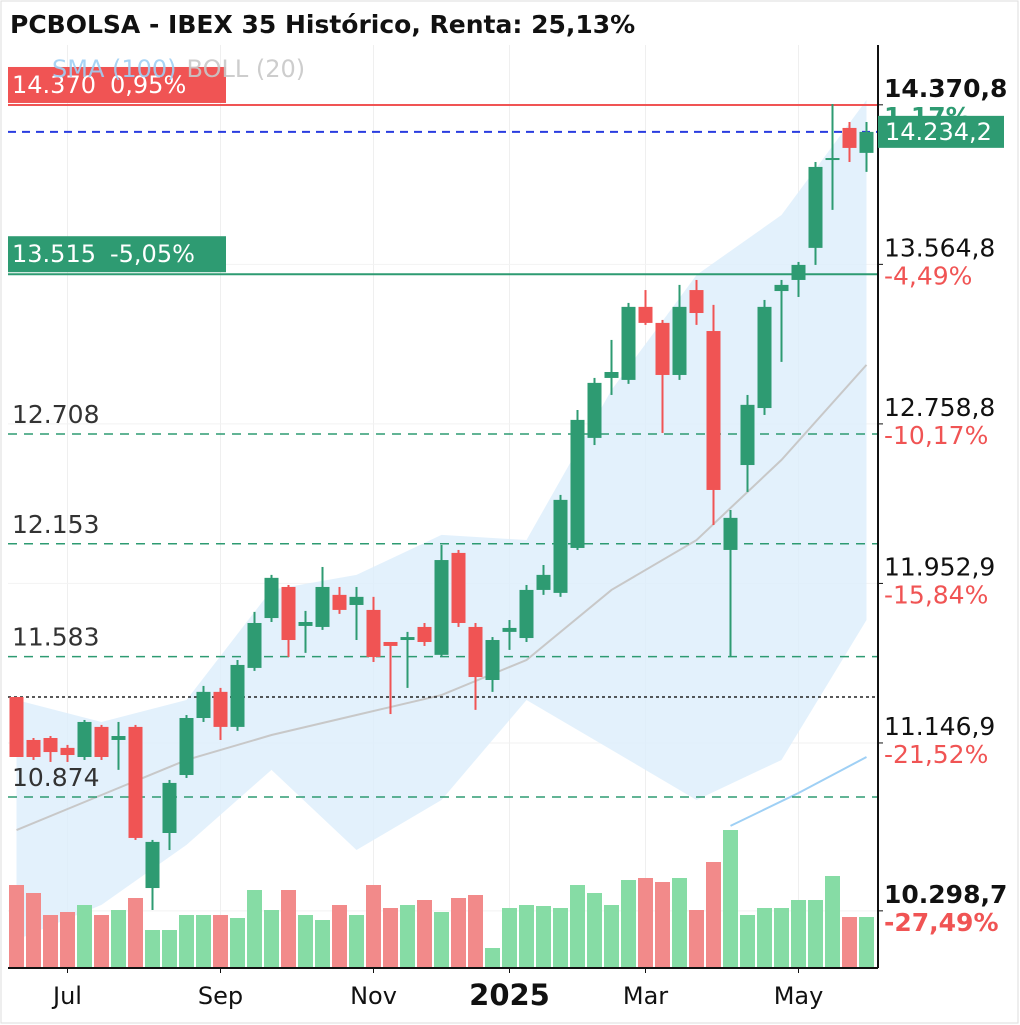 This screenshot has height=1025, width=1020. Describe the element at coordinates (939, 566) in the screenshot. I see `y-tick-label: 11.952,9` at that location.